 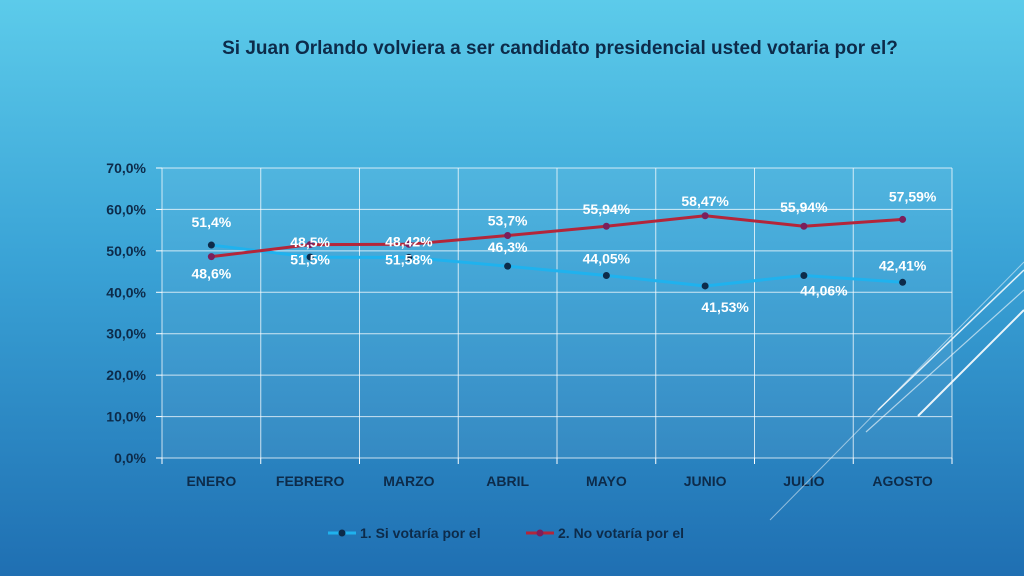 What do you see at coordinates (126, 375) in the screenshot?
I see `y-tick-label: 20,0%` at bounding box center [126, 375].